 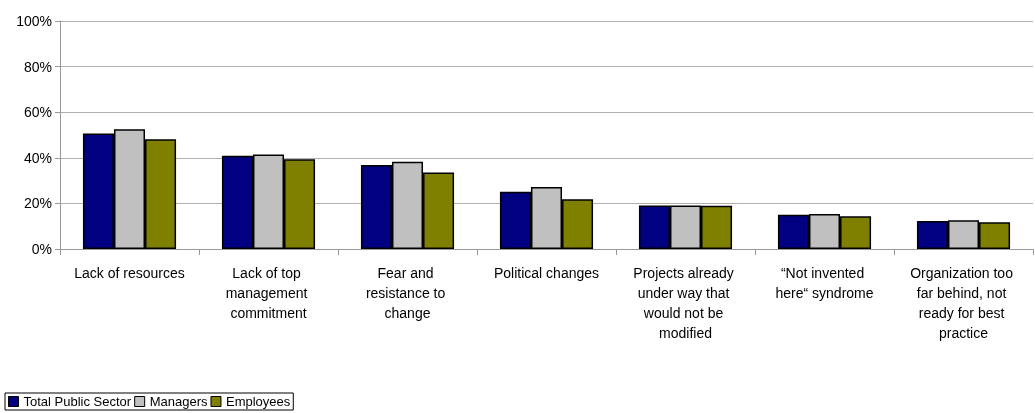 I want to click on x-tick-label: Lack of resources, so click(x=129, y=273).